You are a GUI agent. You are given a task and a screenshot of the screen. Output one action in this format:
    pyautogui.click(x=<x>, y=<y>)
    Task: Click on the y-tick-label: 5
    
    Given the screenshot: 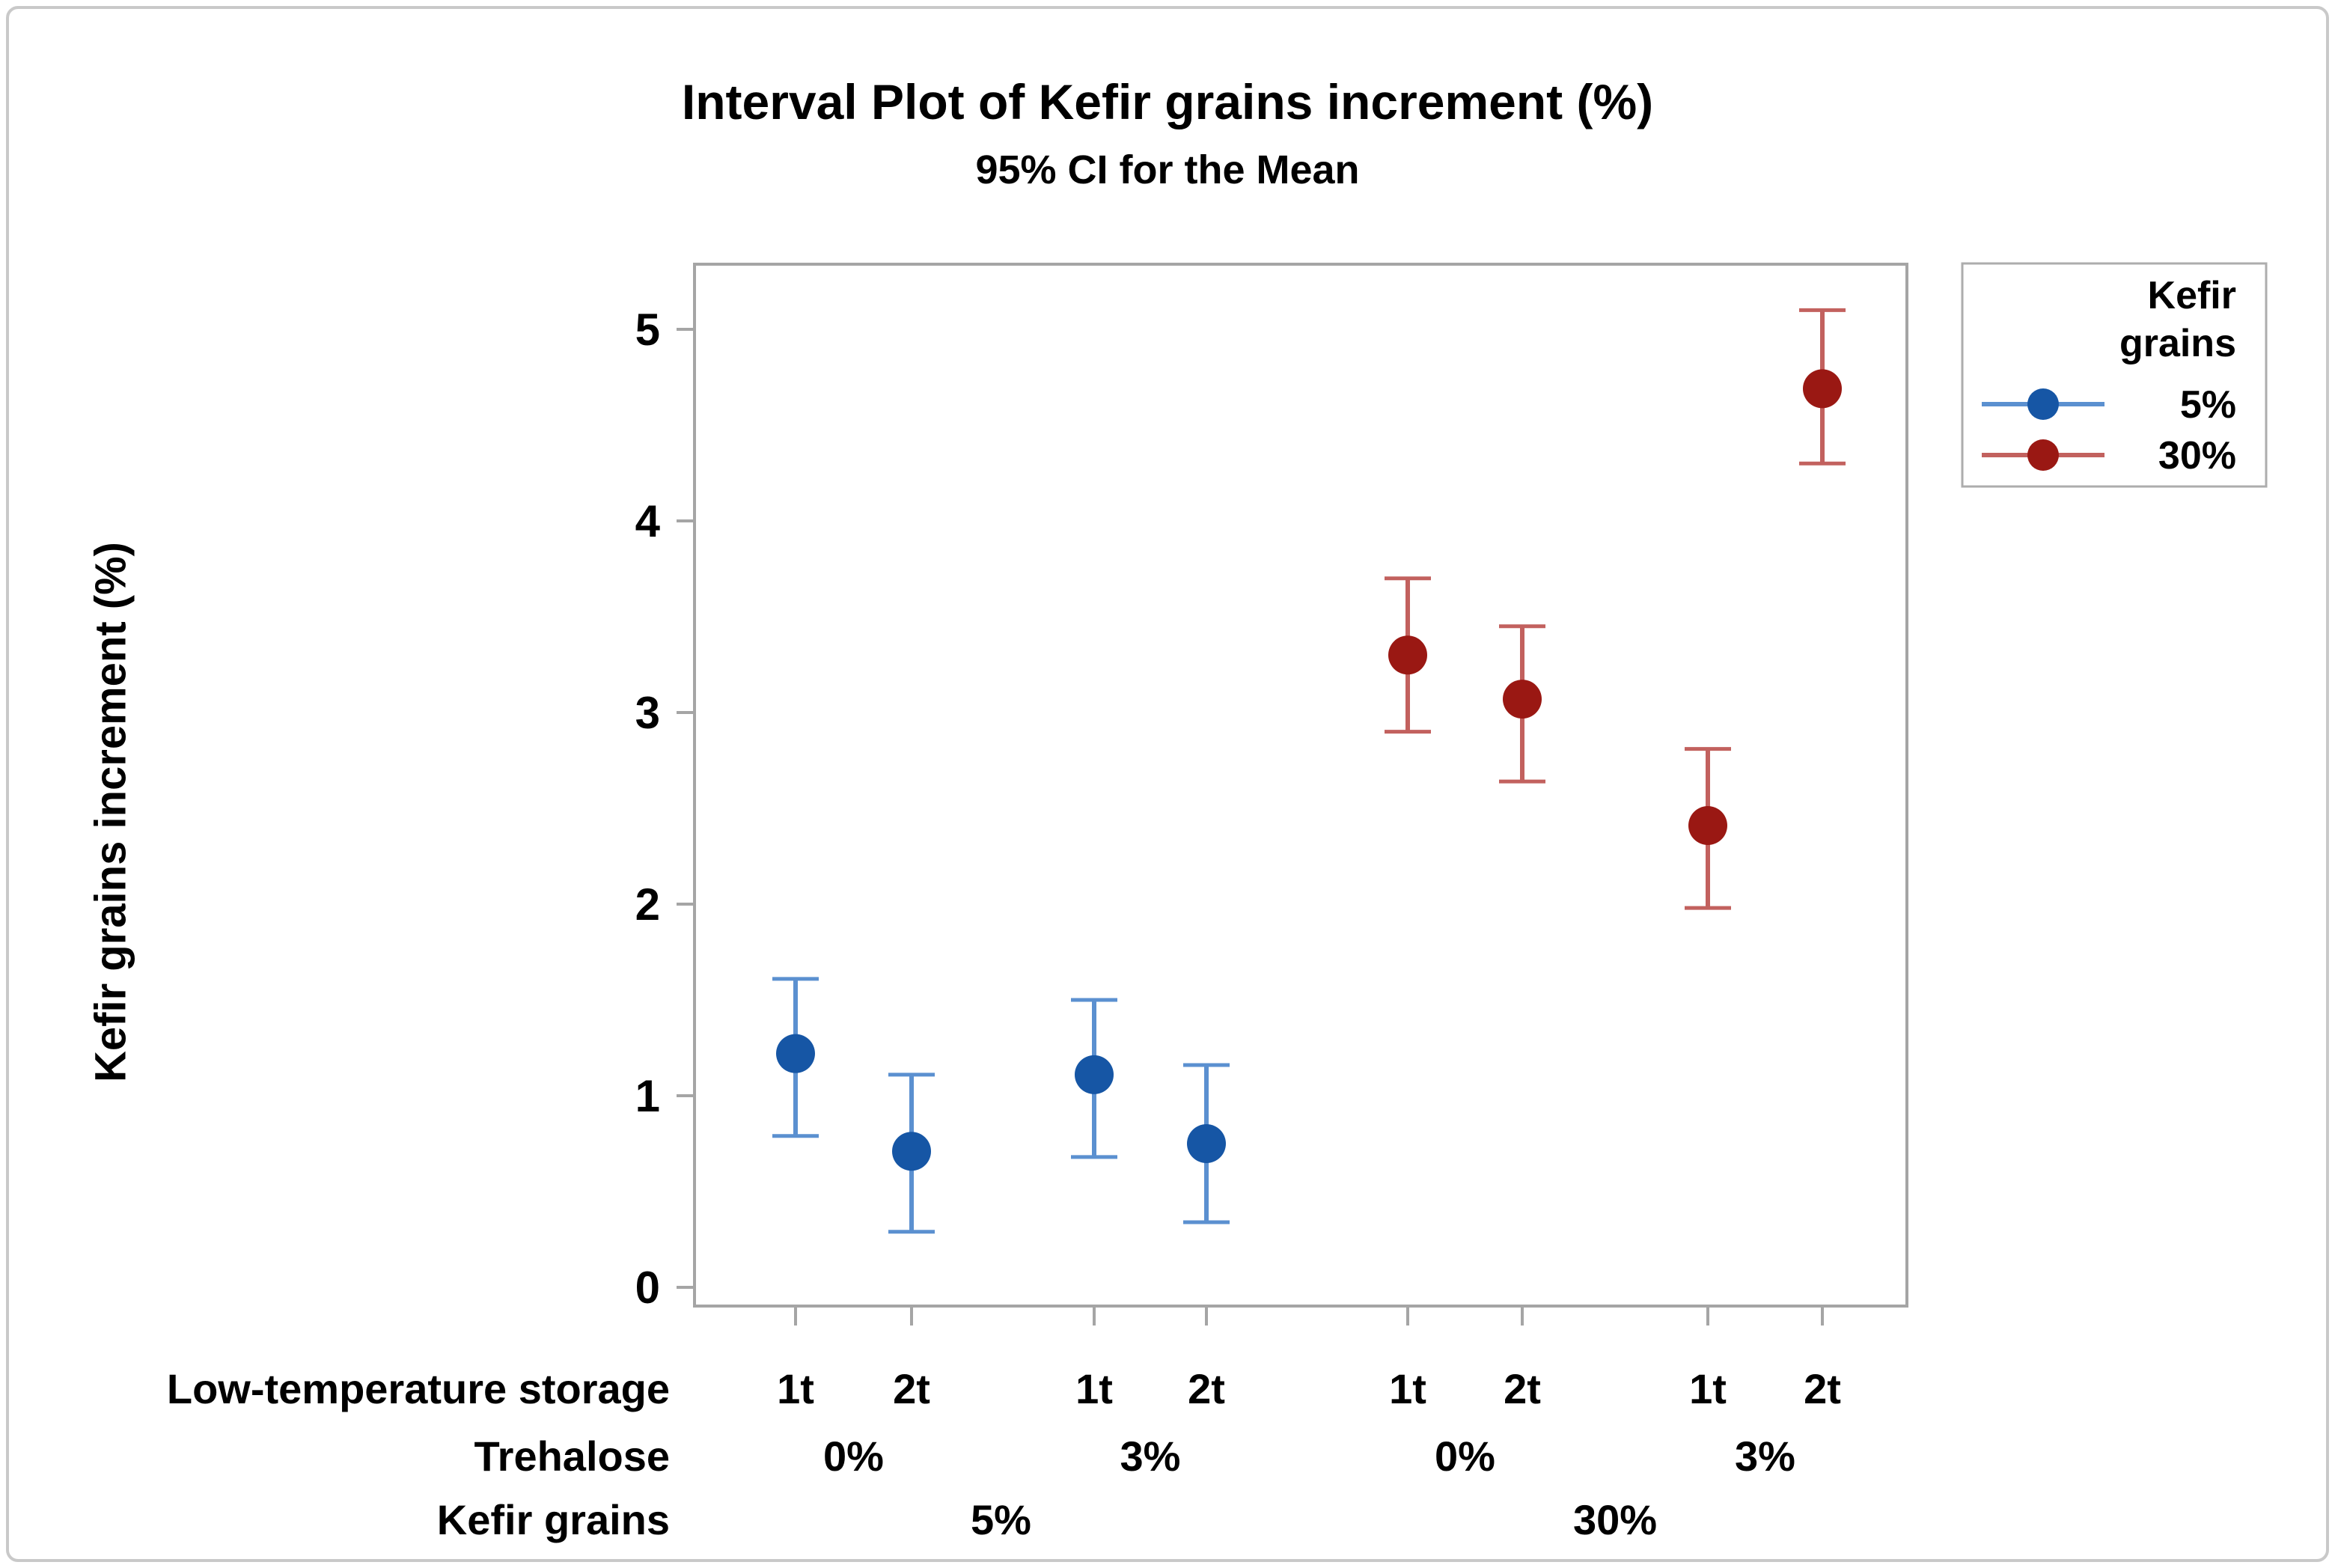 What is the action you would take?
    pyautogui.click(x=647, y=330)
    